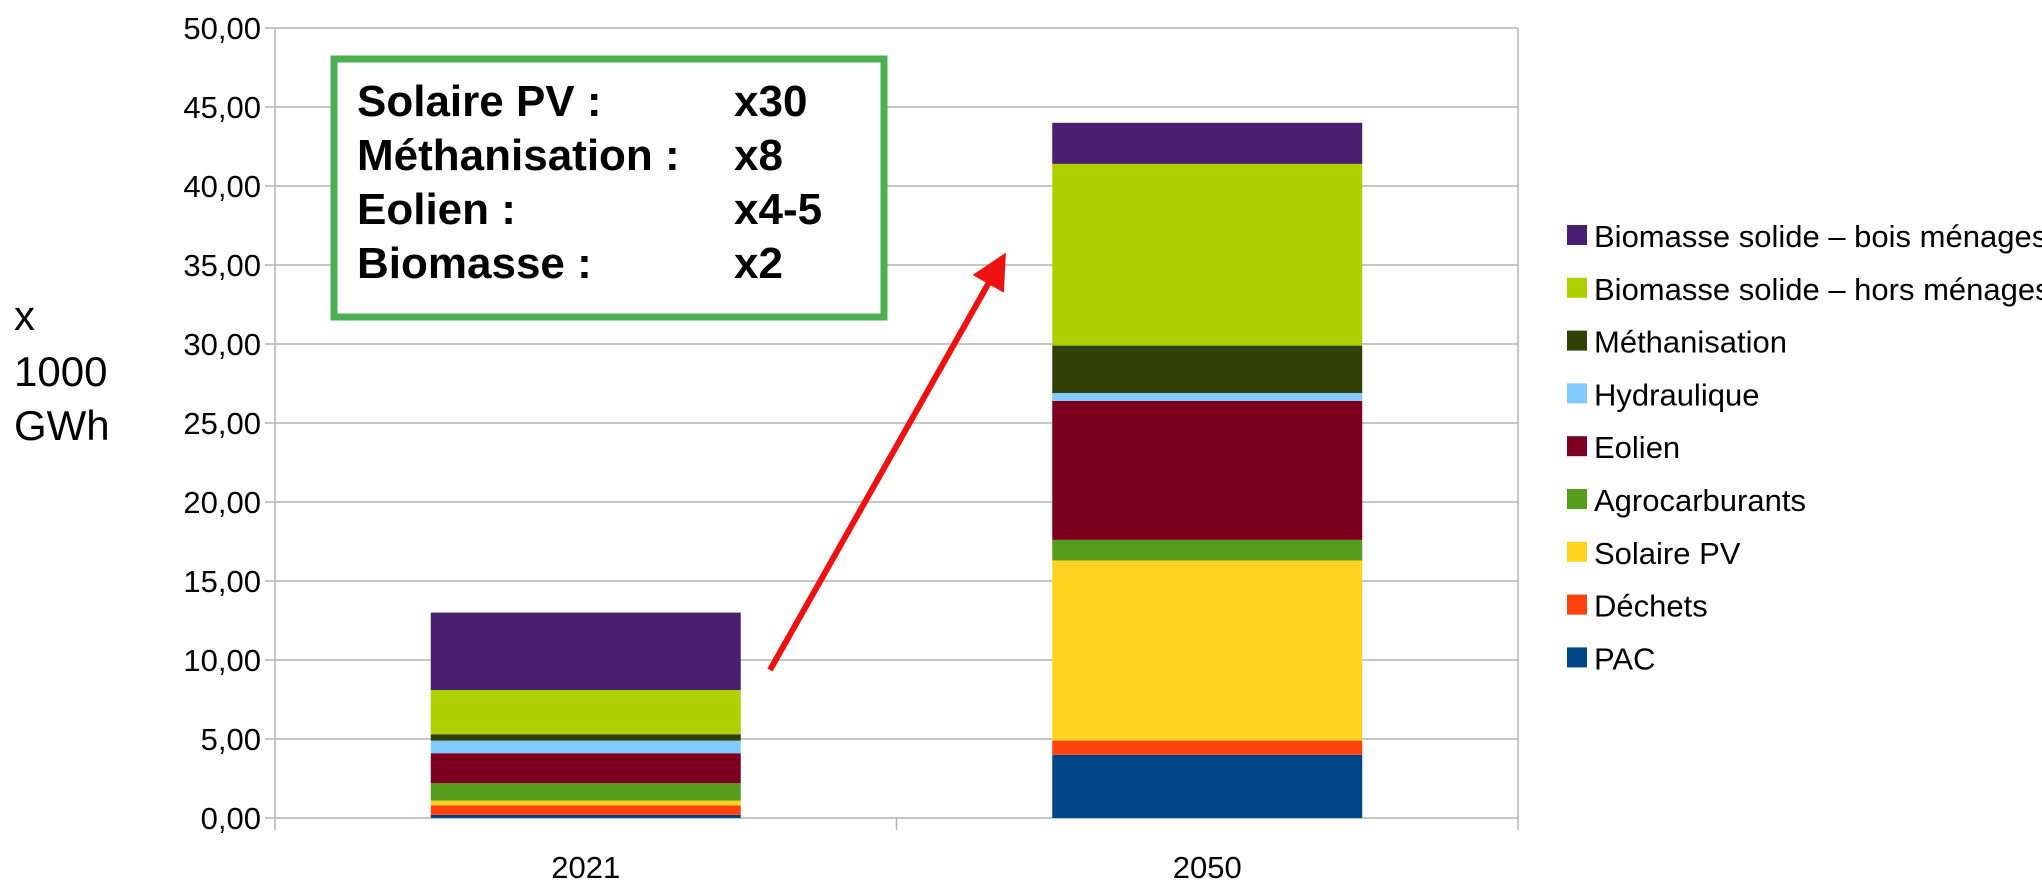 This screenshot has width=2042, height=882. Describe the element at coordinates (896, 866) in the screenshot. I see `x-tick-labels: 2021 2050` at that location.